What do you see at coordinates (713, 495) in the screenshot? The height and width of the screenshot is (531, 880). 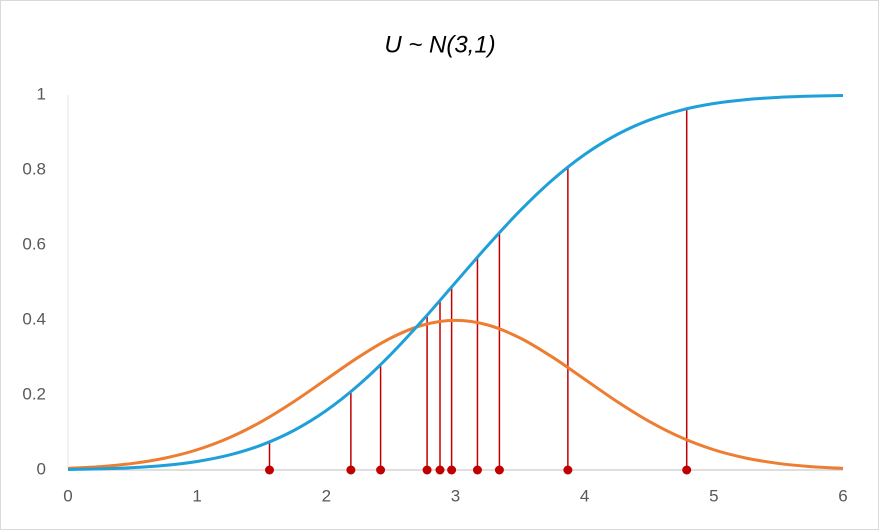 I see `x-tick-label: 5` at bounding box center [713, 495].